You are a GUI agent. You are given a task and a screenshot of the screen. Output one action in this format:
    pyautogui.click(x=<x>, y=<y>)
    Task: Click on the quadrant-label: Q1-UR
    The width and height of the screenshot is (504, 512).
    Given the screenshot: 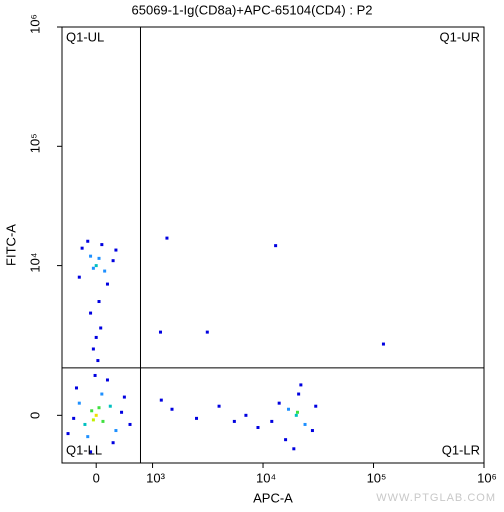 What is the action you would take?
    pyautogui.click(x=460, y=36)
    